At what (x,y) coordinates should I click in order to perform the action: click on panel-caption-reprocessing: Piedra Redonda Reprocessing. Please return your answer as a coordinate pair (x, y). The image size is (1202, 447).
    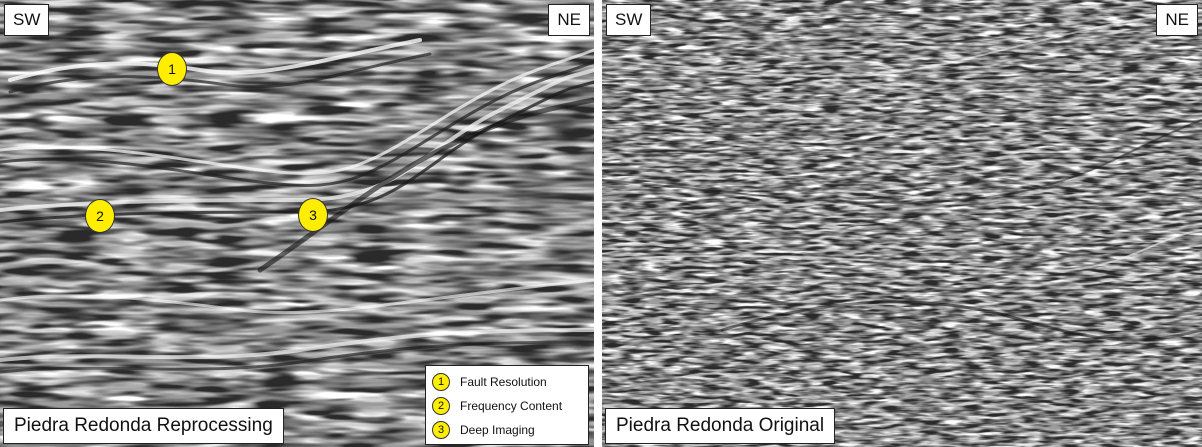
    Looking at the image, I should click on (143, 426).